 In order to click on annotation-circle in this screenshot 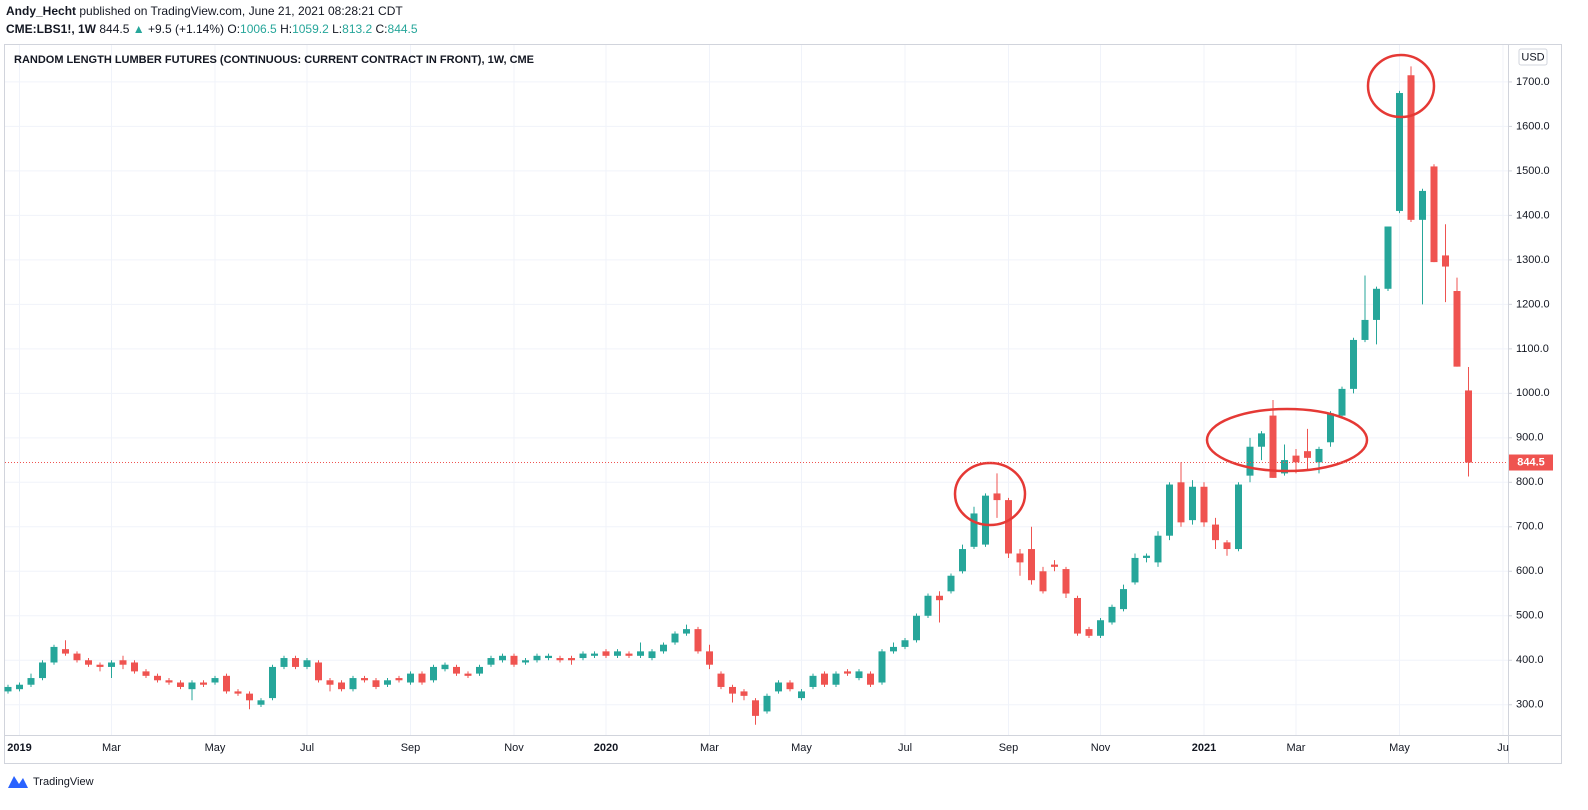, I will do `click(990, 494)`.